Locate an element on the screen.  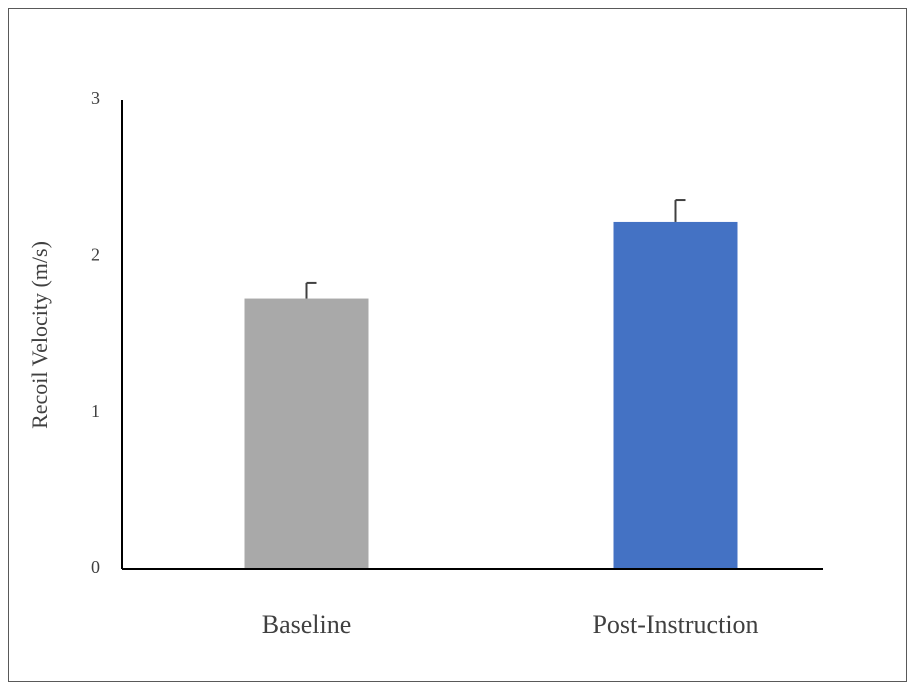
y-tick-label: 2 is located at coordinates (95, 254).